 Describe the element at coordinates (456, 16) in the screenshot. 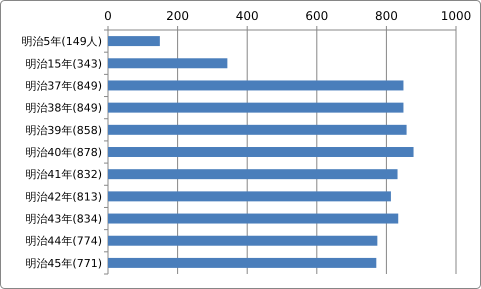

I see `x-tick-label: 1000` at that location.